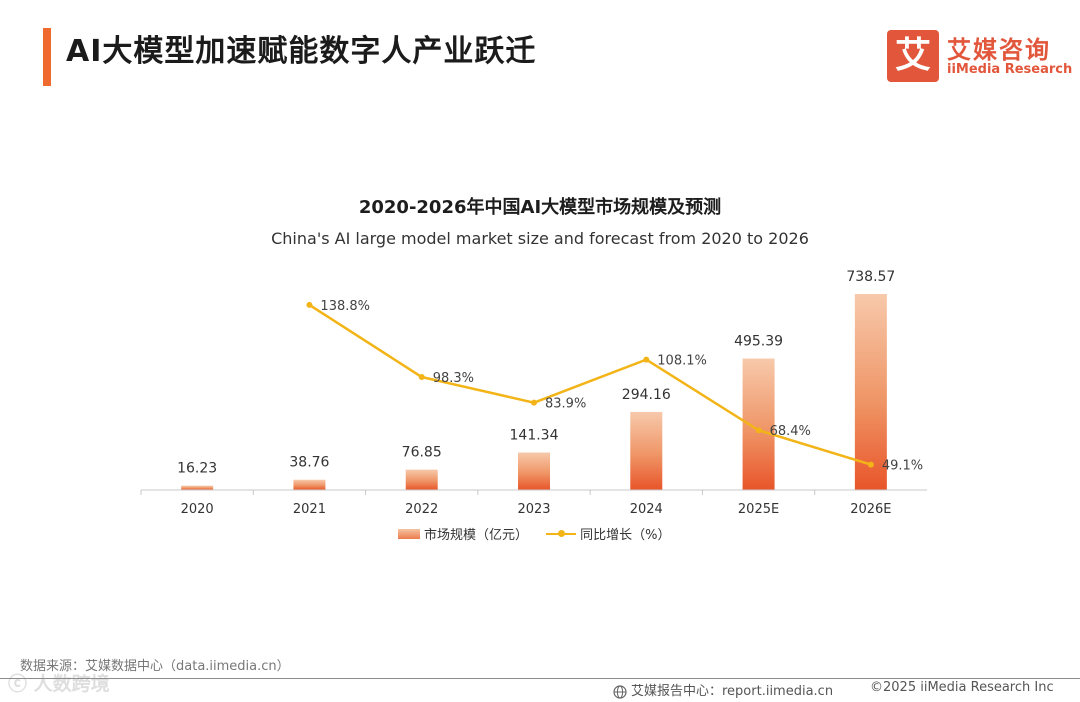 This screenshot has width=1080, height=702. Describe the element at coordinates (620, 691) in the screenshot. I see `globe-icon` at that location.